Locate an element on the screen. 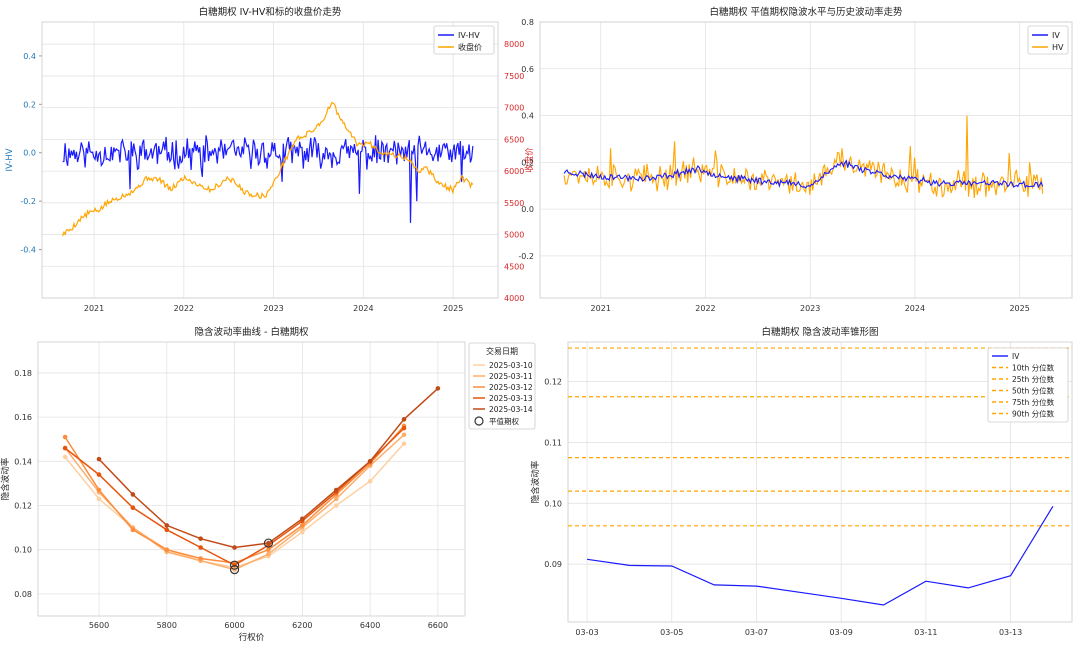  x-tick-label: 6200 is located at coordinates (302, 625).